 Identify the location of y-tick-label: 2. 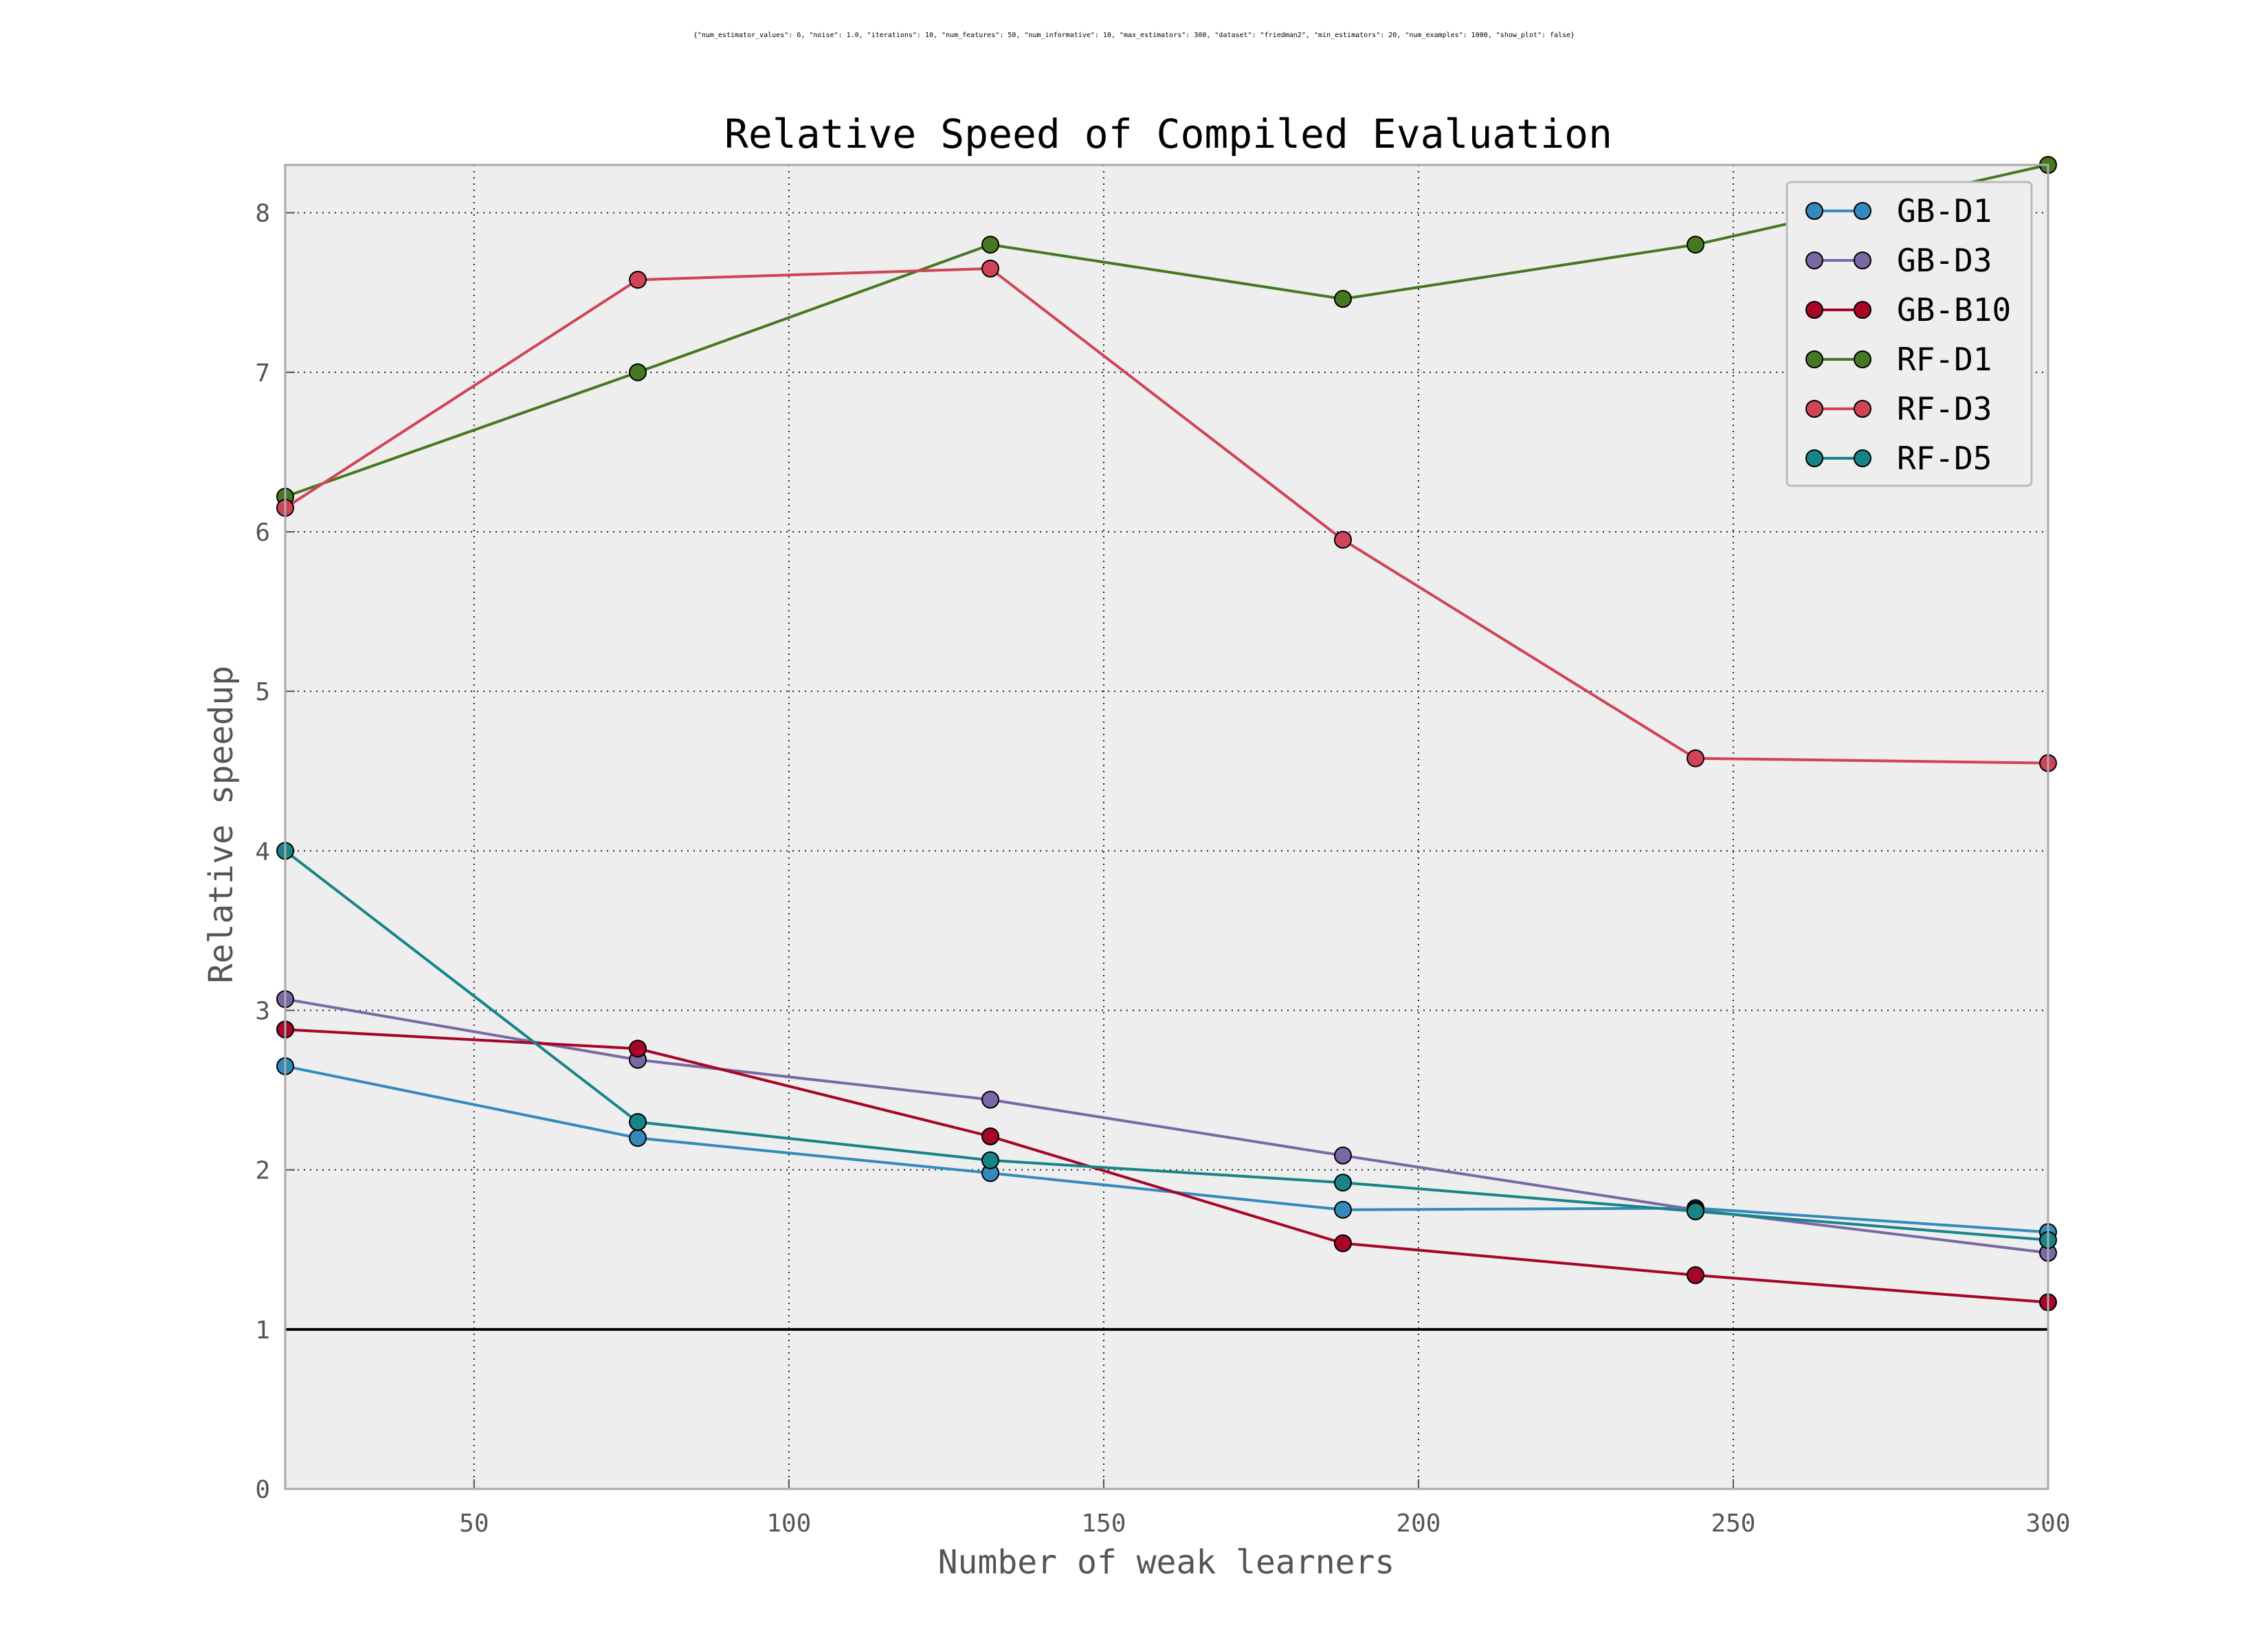
(262, 1171).